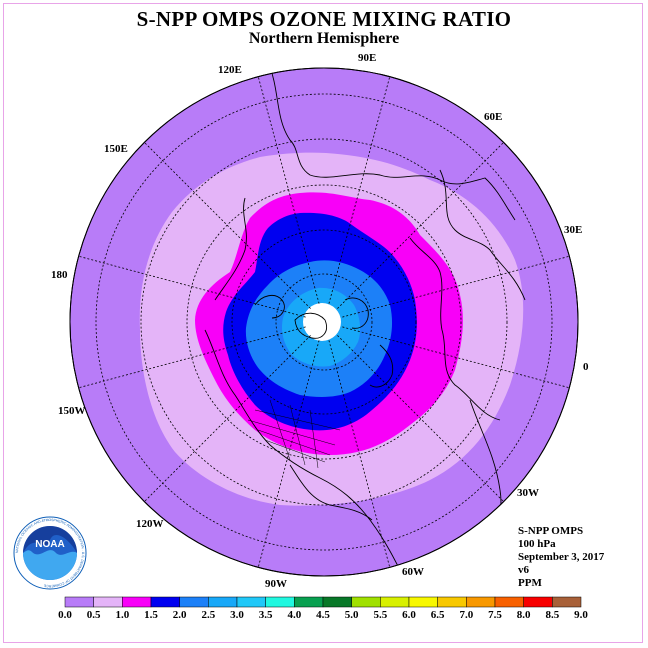 This screenshot has width=648, height=648. I want to click on lon-label-150w: 150W, so click(72, 411).